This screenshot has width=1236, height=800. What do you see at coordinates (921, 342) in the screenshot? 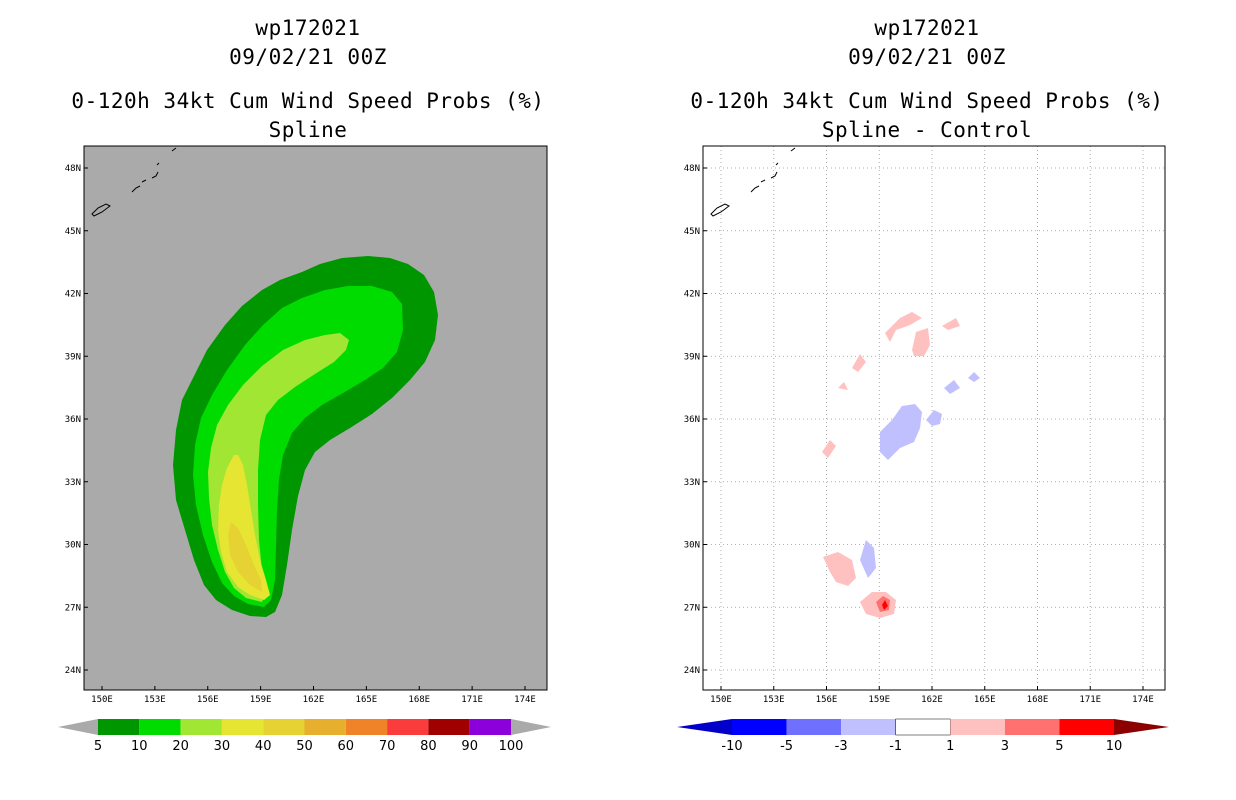
I see `diff-positive-1-b` at bounding box center [921, 342].